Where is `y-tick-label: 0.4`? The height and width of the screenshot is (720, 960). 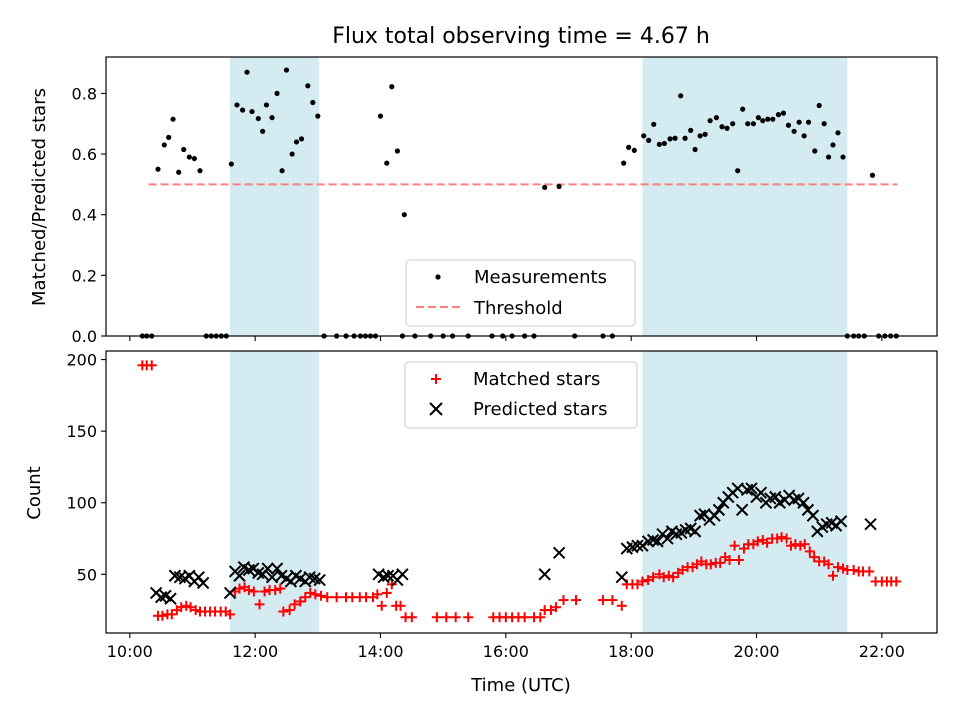
y-tick-label: 0.4 is located at coordinates (84, 215).